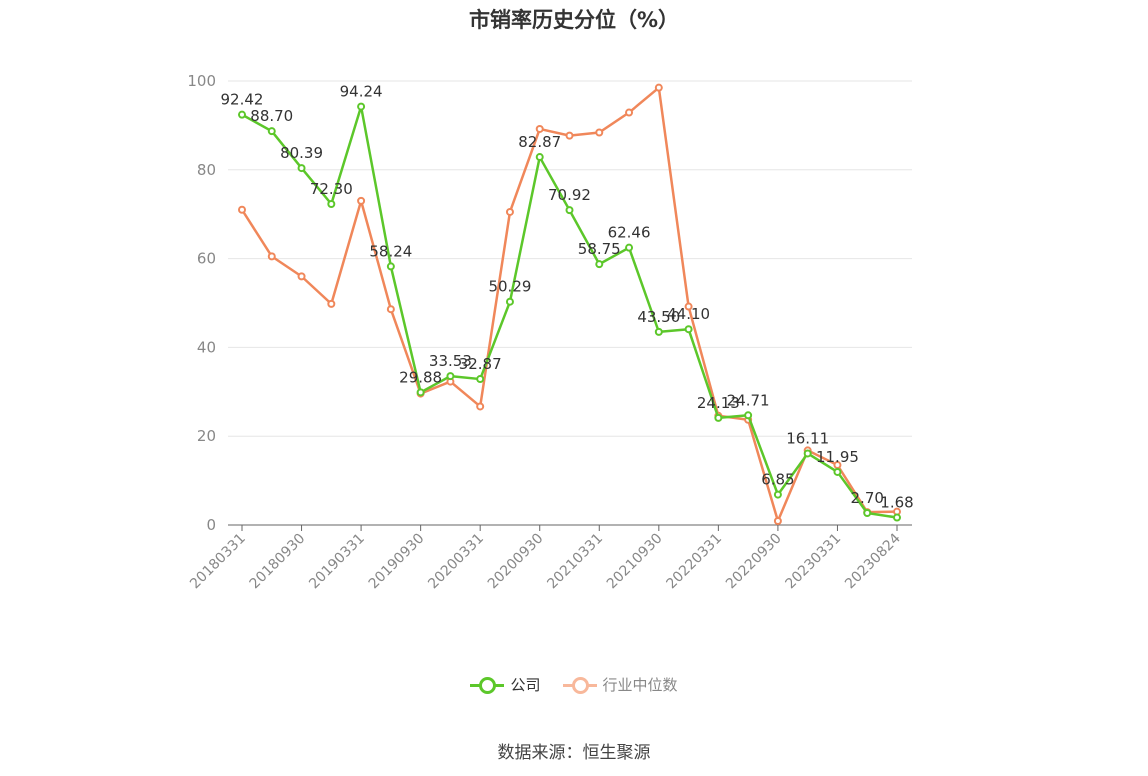 The image size is (1148, 776). I want to click on x-tick-label: 20180331, so click(218, 562).